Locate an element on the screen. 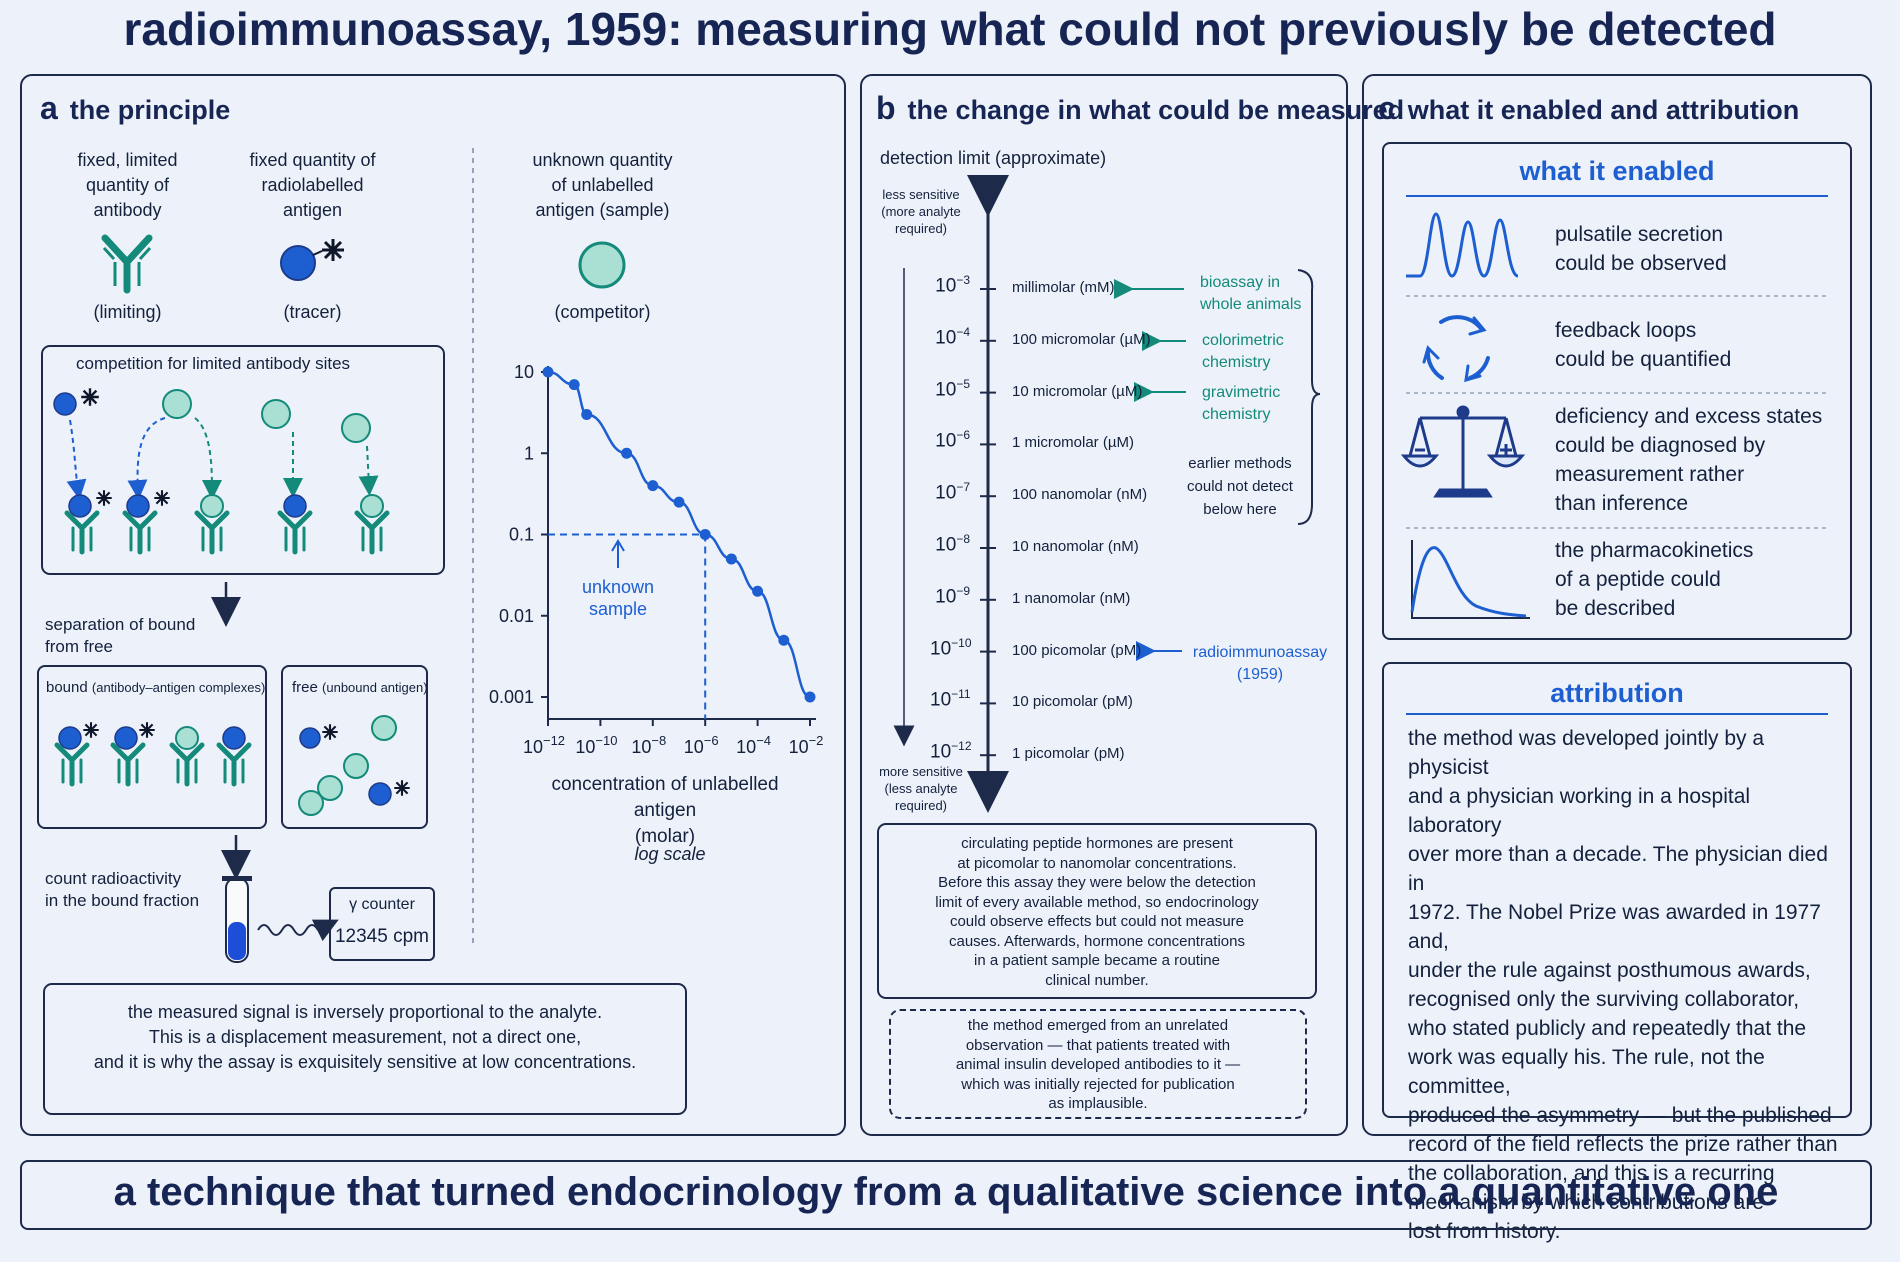  method-bioassay: bioassay in whole animals is located at coordinates (1251, 293).